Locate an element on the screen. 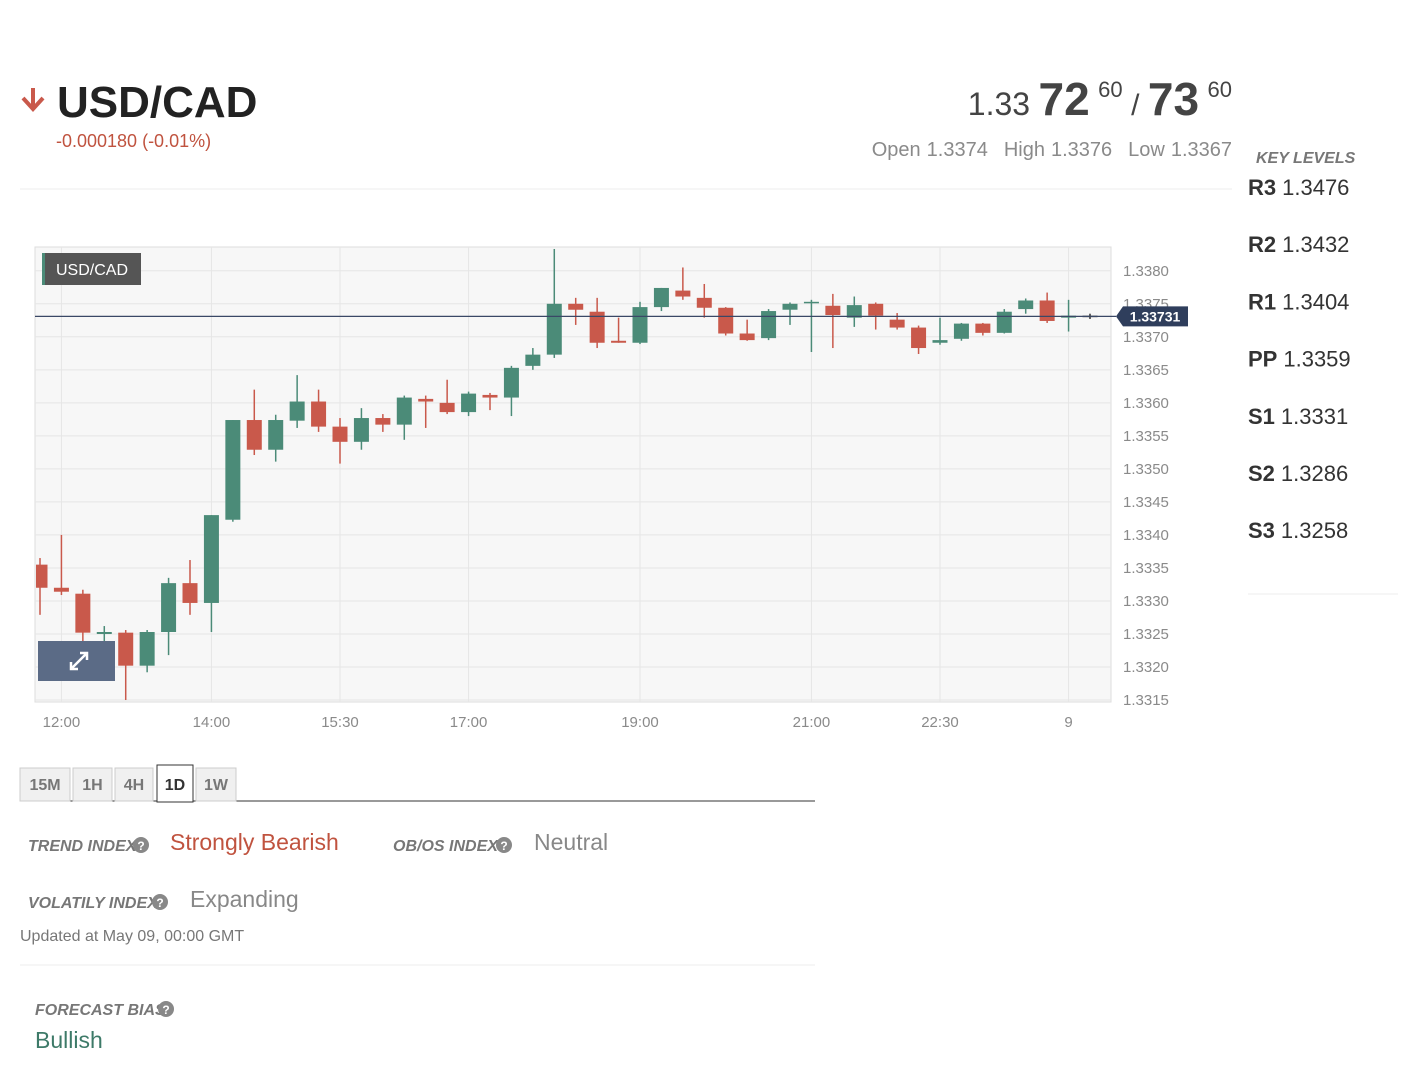  ask-pips: 73 is located at coordinates (1173, 99).